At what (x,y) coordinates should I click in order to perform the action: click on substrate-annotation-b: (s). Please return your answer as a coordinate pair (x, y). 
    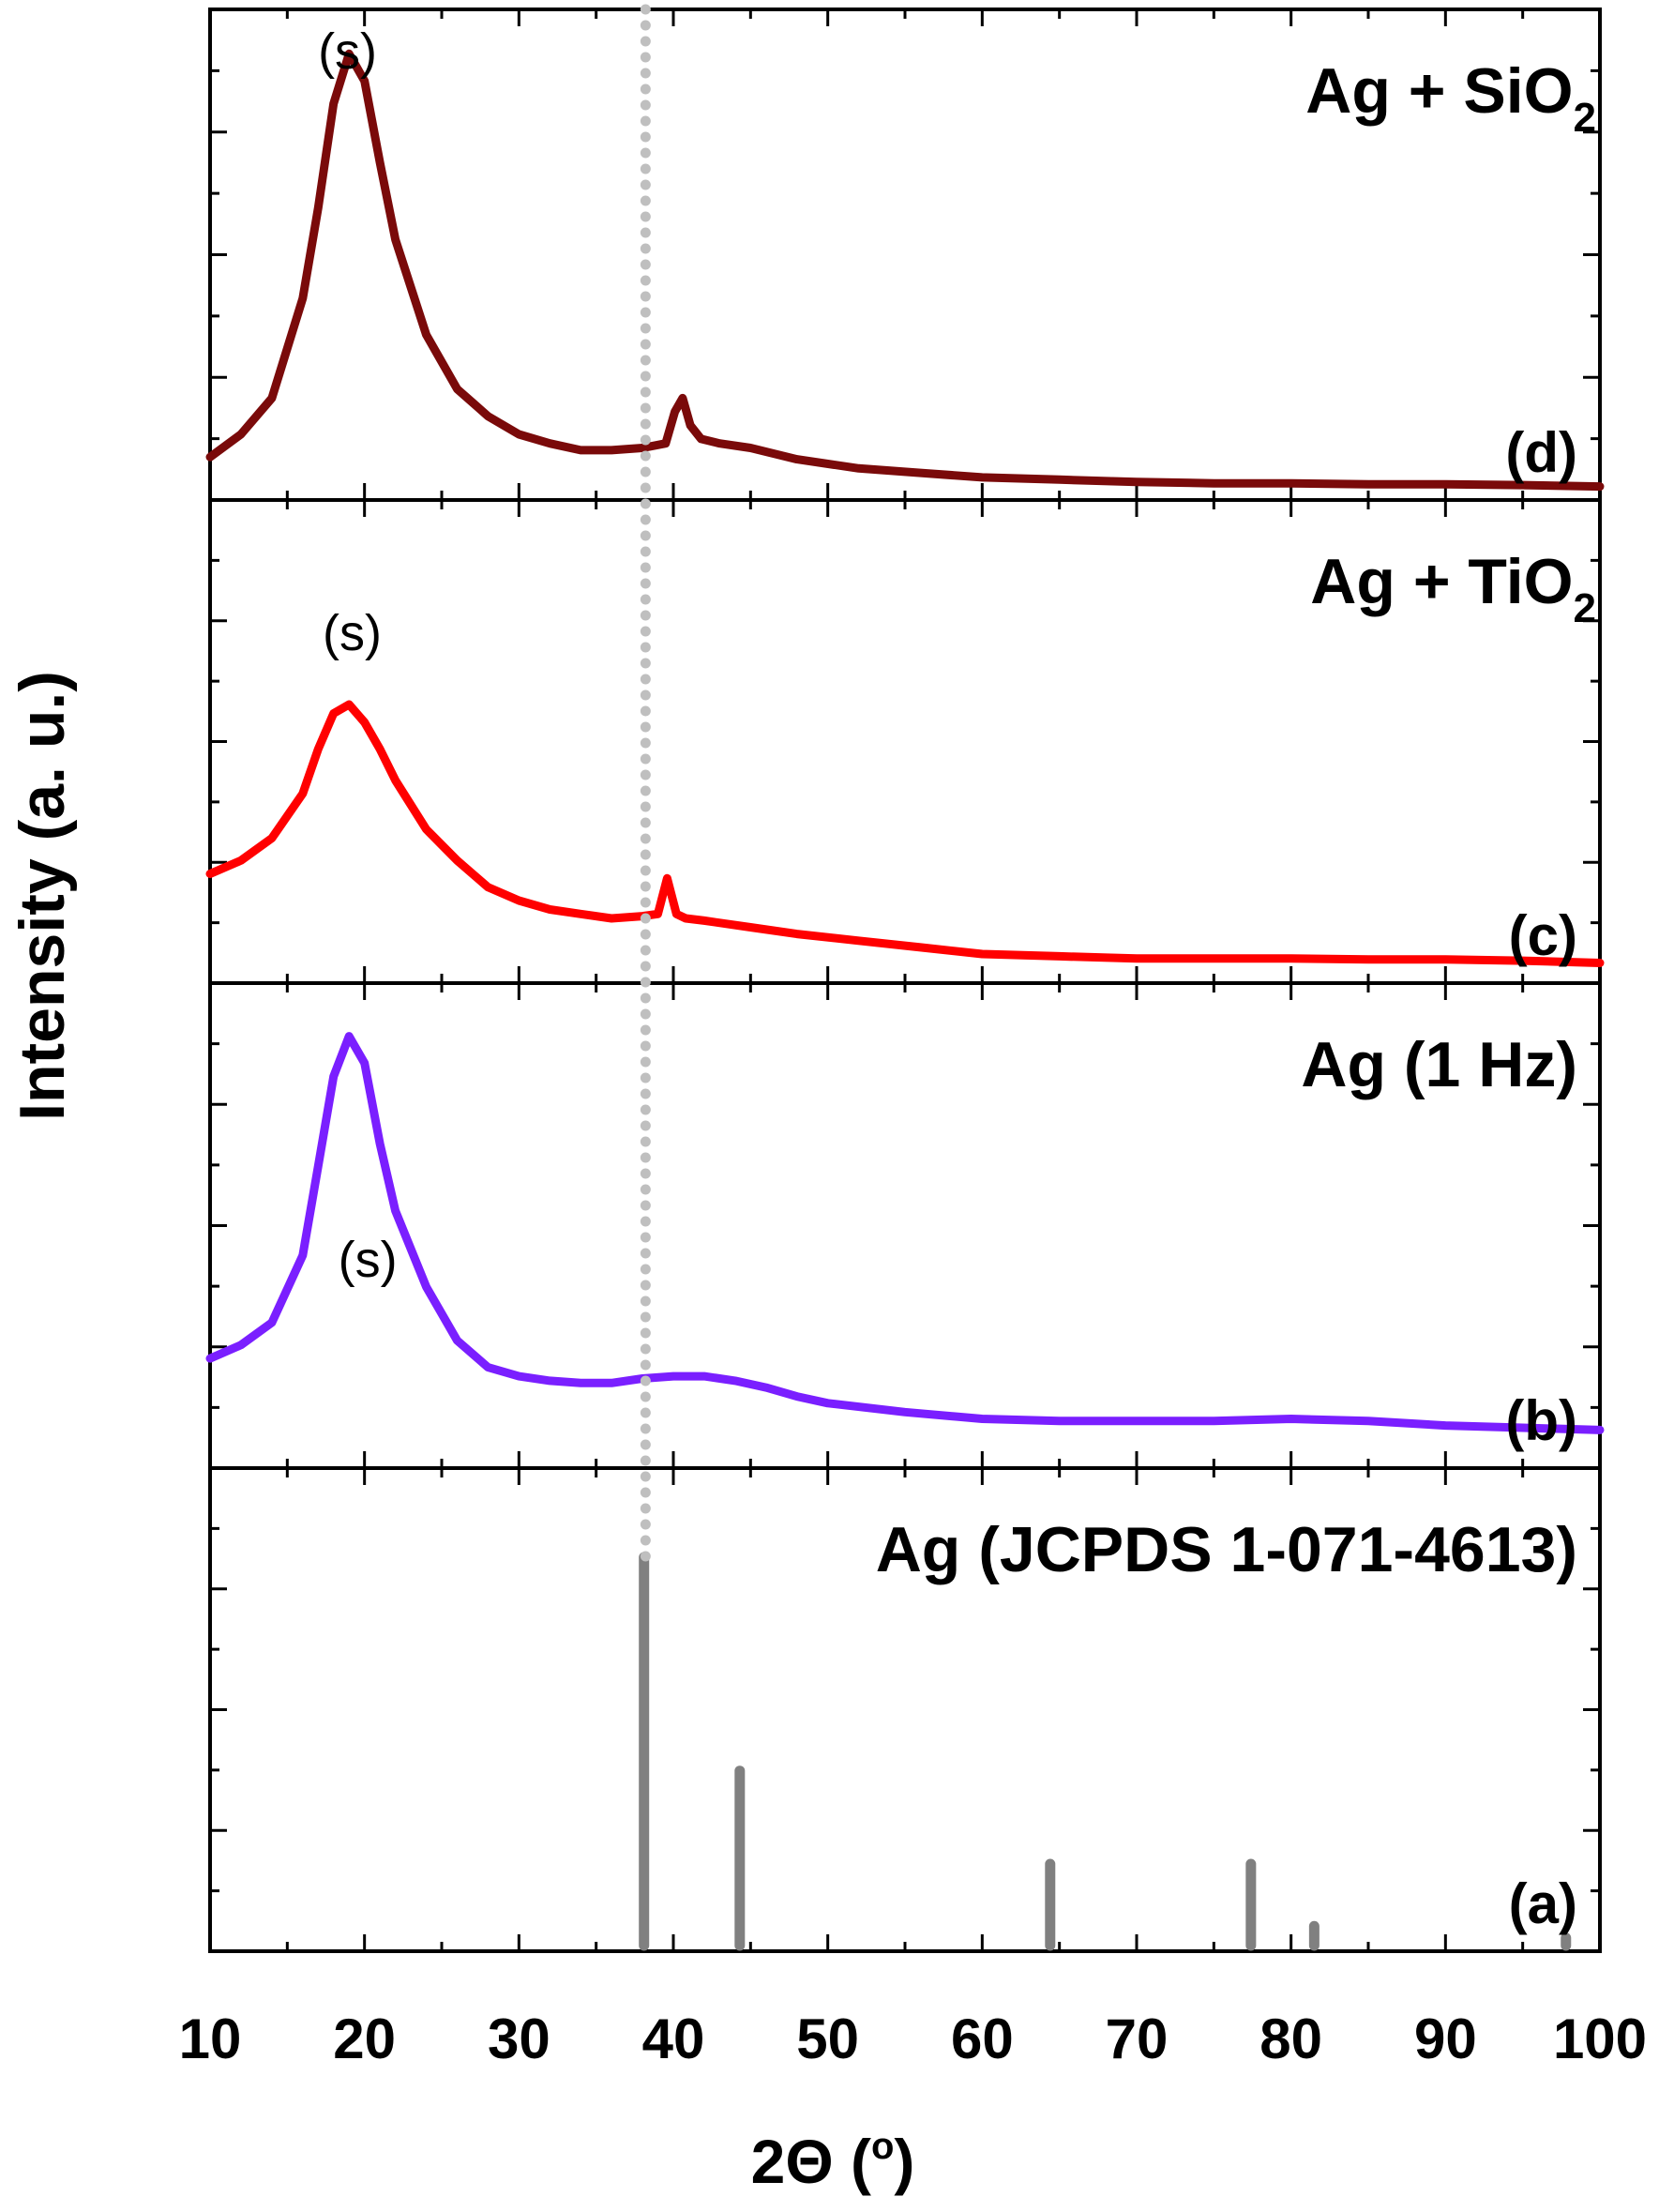
    Looking at the image, I should click on (368, 1260).